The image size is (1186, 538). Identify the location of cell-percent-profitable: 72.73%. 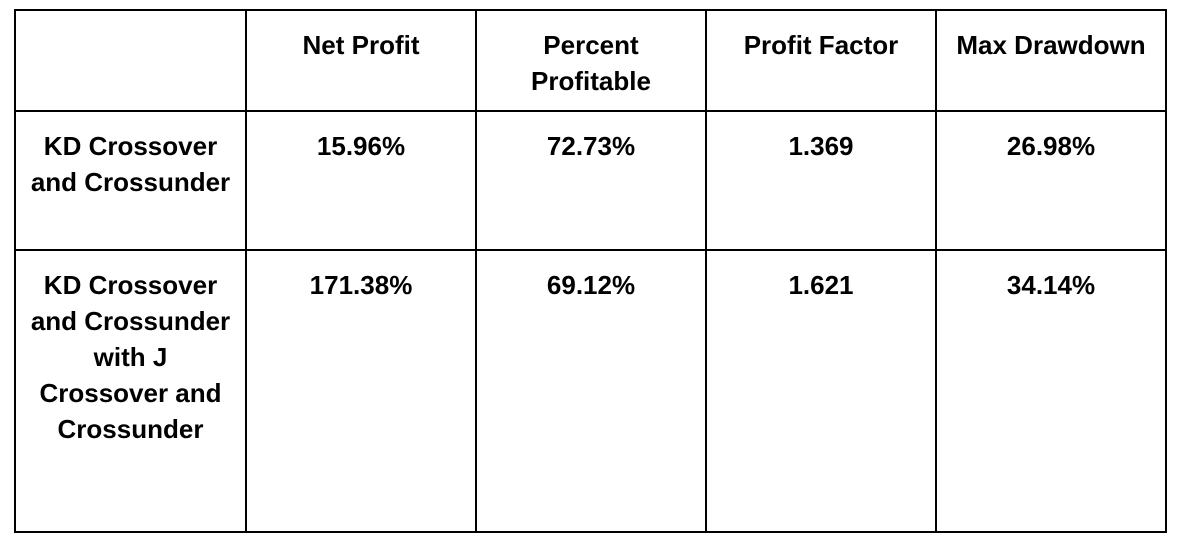
(591, 180).